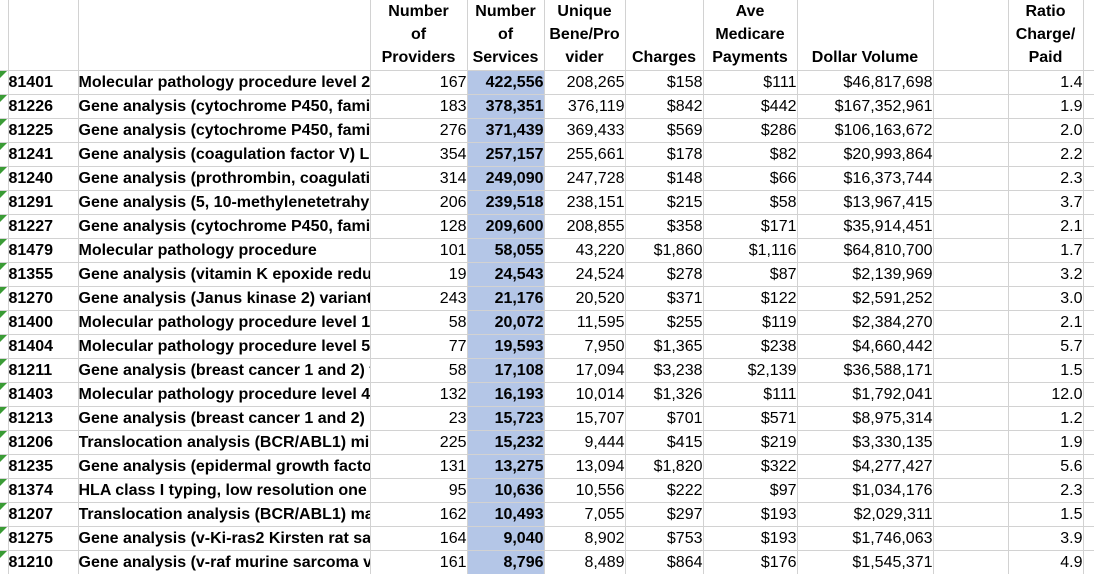  I want to click on cell-code: 81275, so click(43, 538).